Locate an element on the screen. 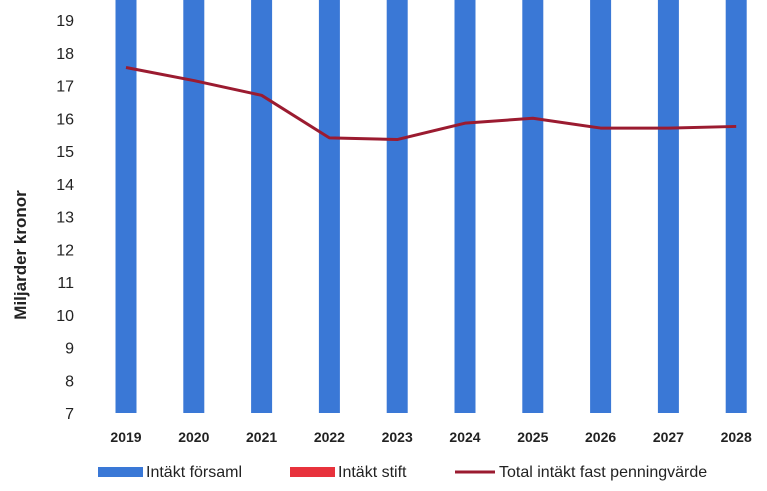  y-tick-label: 10 is located at coordinates (65, 316).